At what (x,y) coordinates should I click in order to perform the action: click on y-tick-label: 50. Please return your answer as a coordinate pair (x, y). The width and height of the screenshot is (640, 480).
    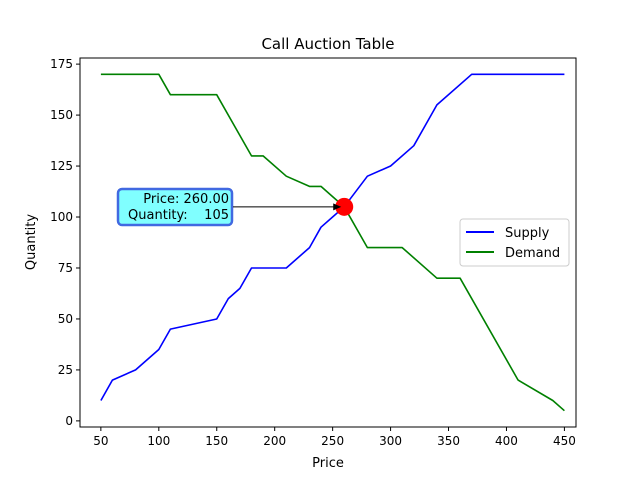
    Looking at the image, I should click on (65, 319).